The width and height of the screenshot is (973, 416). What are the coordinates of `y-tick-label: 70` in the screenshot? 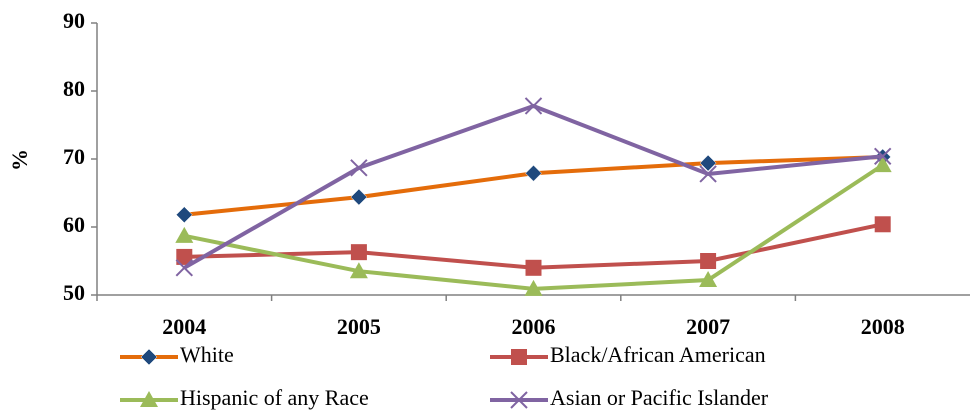 It's located at (74, 156).